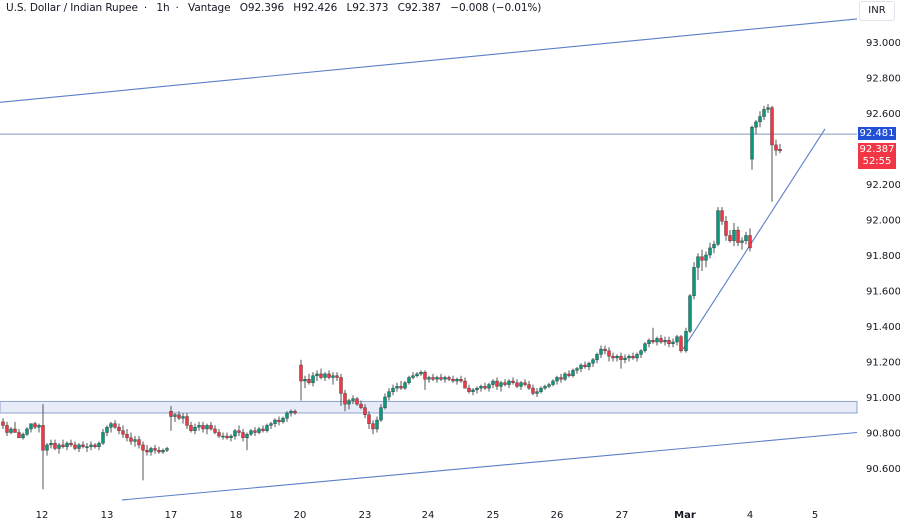  What do you see at coordinates (496, 8) in the screenshot?
I see `ohlc-change: −0.008 (−0.01%)` at bounding box center [496, 8].